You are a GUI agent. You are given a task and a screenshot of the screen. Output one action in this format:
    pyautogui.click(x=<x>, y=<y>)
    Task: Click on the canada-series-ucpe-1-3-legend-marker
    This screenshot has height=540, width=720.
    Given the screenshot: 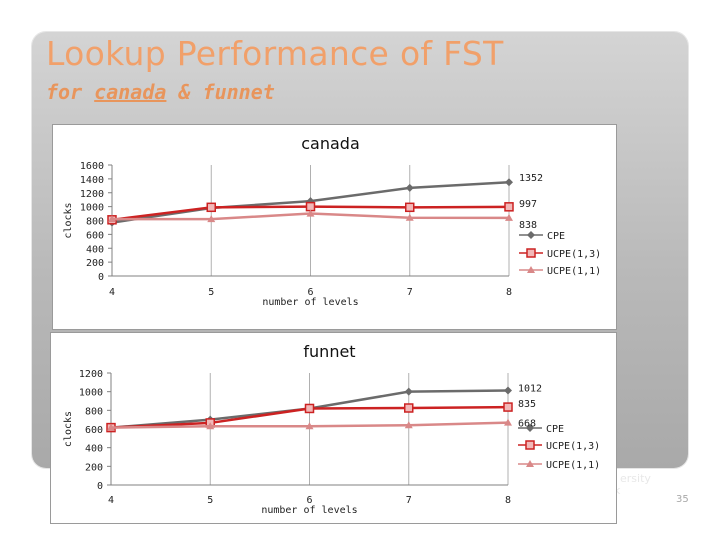 What is the action you would take?
    pyautogui.click(x=531, y=253)
    